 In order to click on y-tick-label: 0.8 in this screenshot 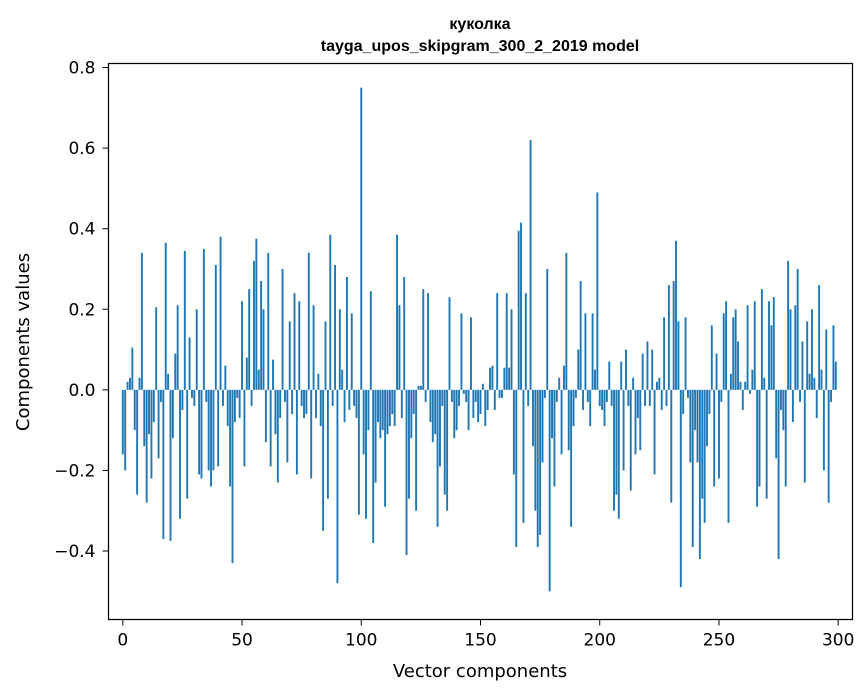, I will do `click(81, 69)`.